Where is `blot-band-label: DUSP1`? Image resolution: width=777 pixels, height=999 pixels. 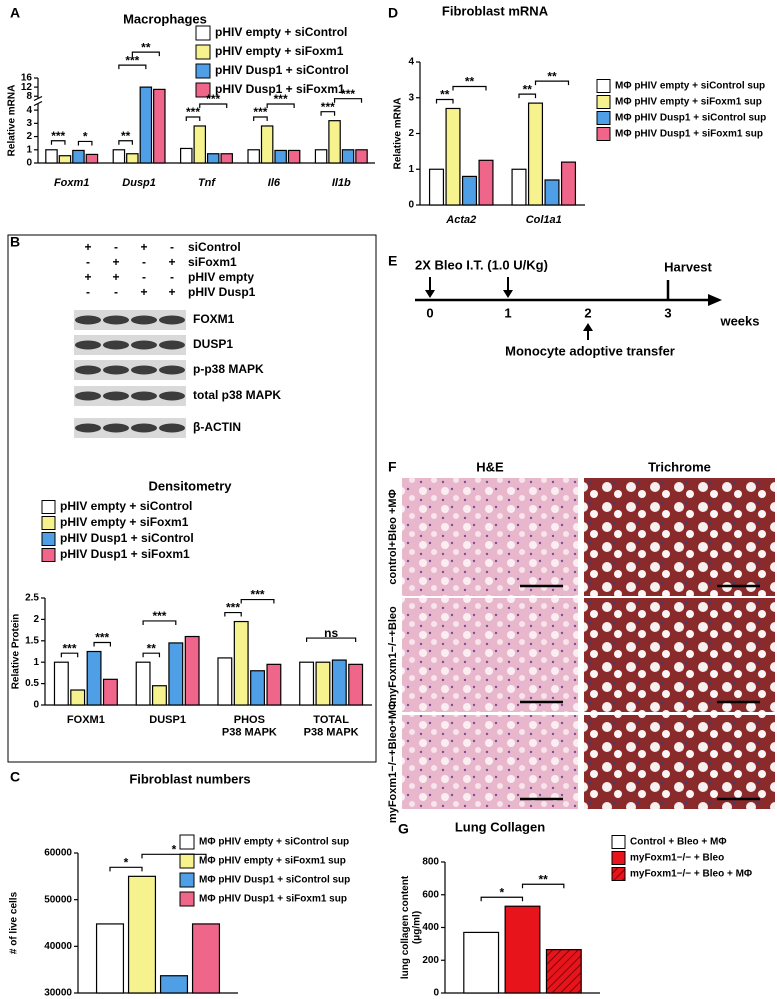
blot-band-label: DUSP1 is located at coordinates (213, 344).